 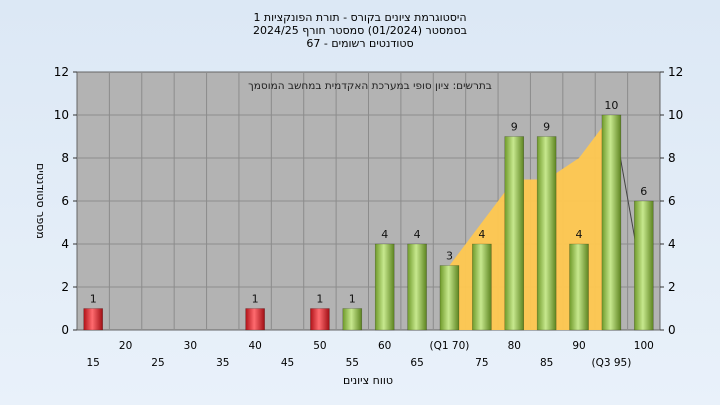 What do you see at coordinates (222, 363) in the screenshot?
I see `x-tick-label: 35` at bounding box center [222, 363].